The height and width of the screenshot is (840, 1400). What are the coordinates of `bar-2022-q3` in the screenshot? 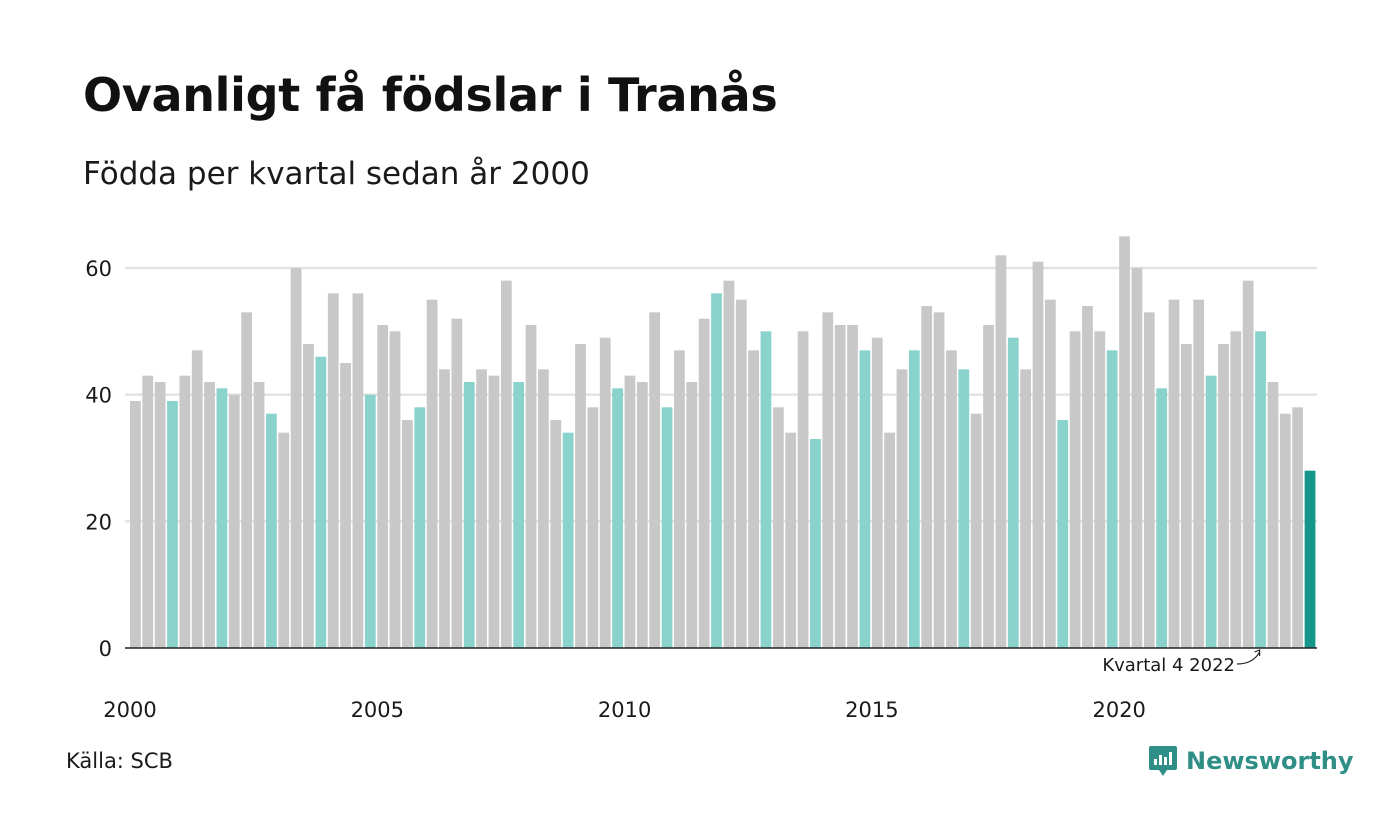 It's located at (1248, 464).